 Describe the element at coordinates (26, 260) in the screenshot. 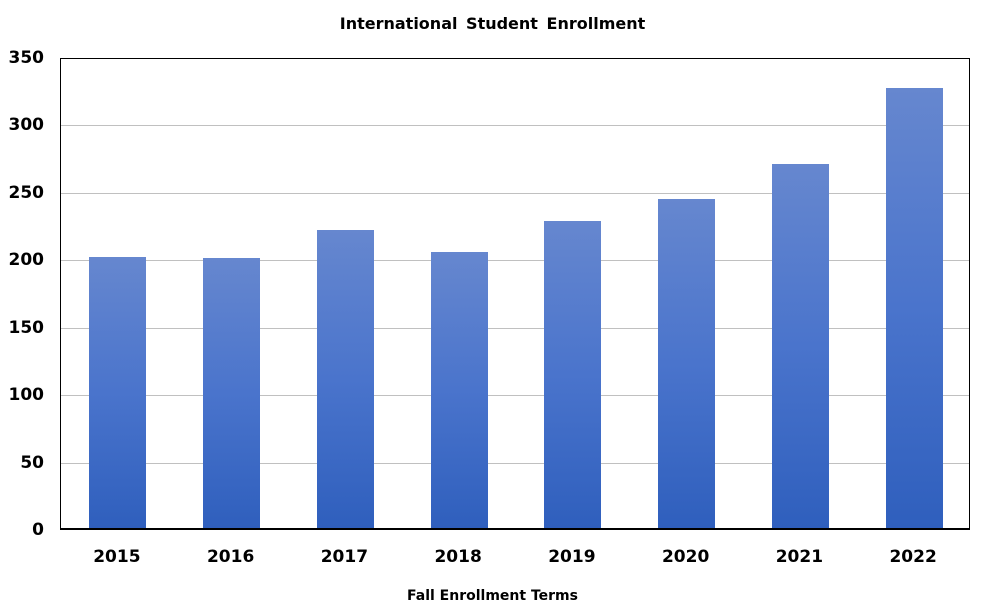

I see `y-tick-label: 200` at that location.